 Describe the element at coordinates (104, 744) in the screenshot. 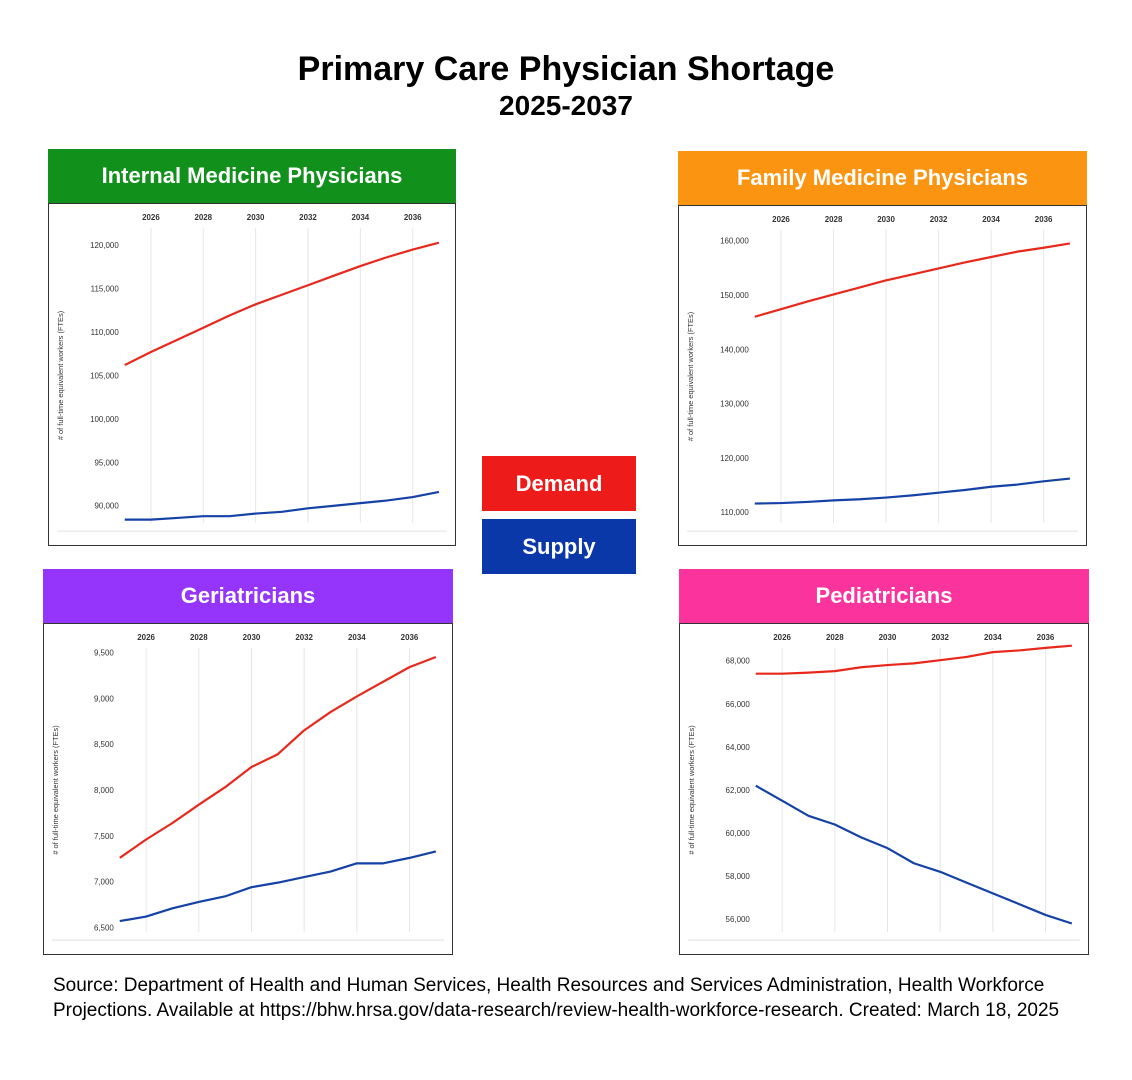

I see `y-tick-label: 8,500` at that location.